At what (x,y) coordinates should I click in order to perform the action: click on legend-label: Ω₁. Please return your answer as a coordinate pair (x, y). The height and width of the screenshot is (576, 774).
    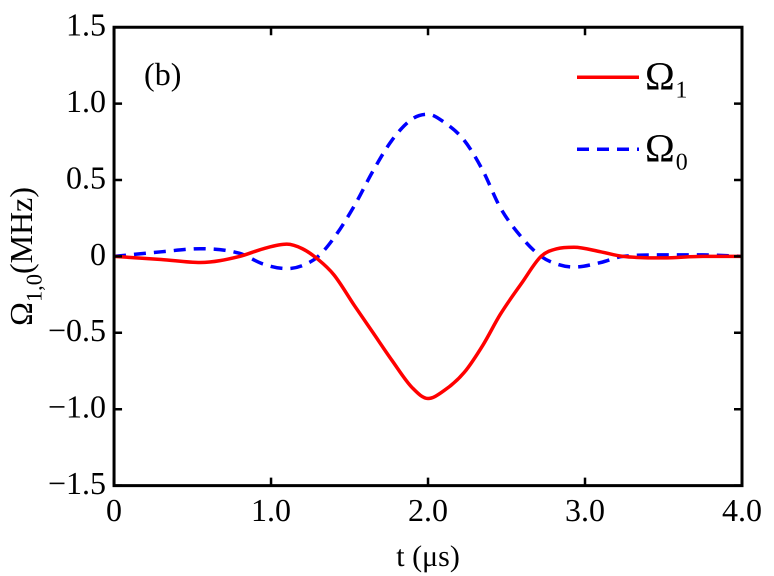
    Looking at the image, I should click on (667, 76).